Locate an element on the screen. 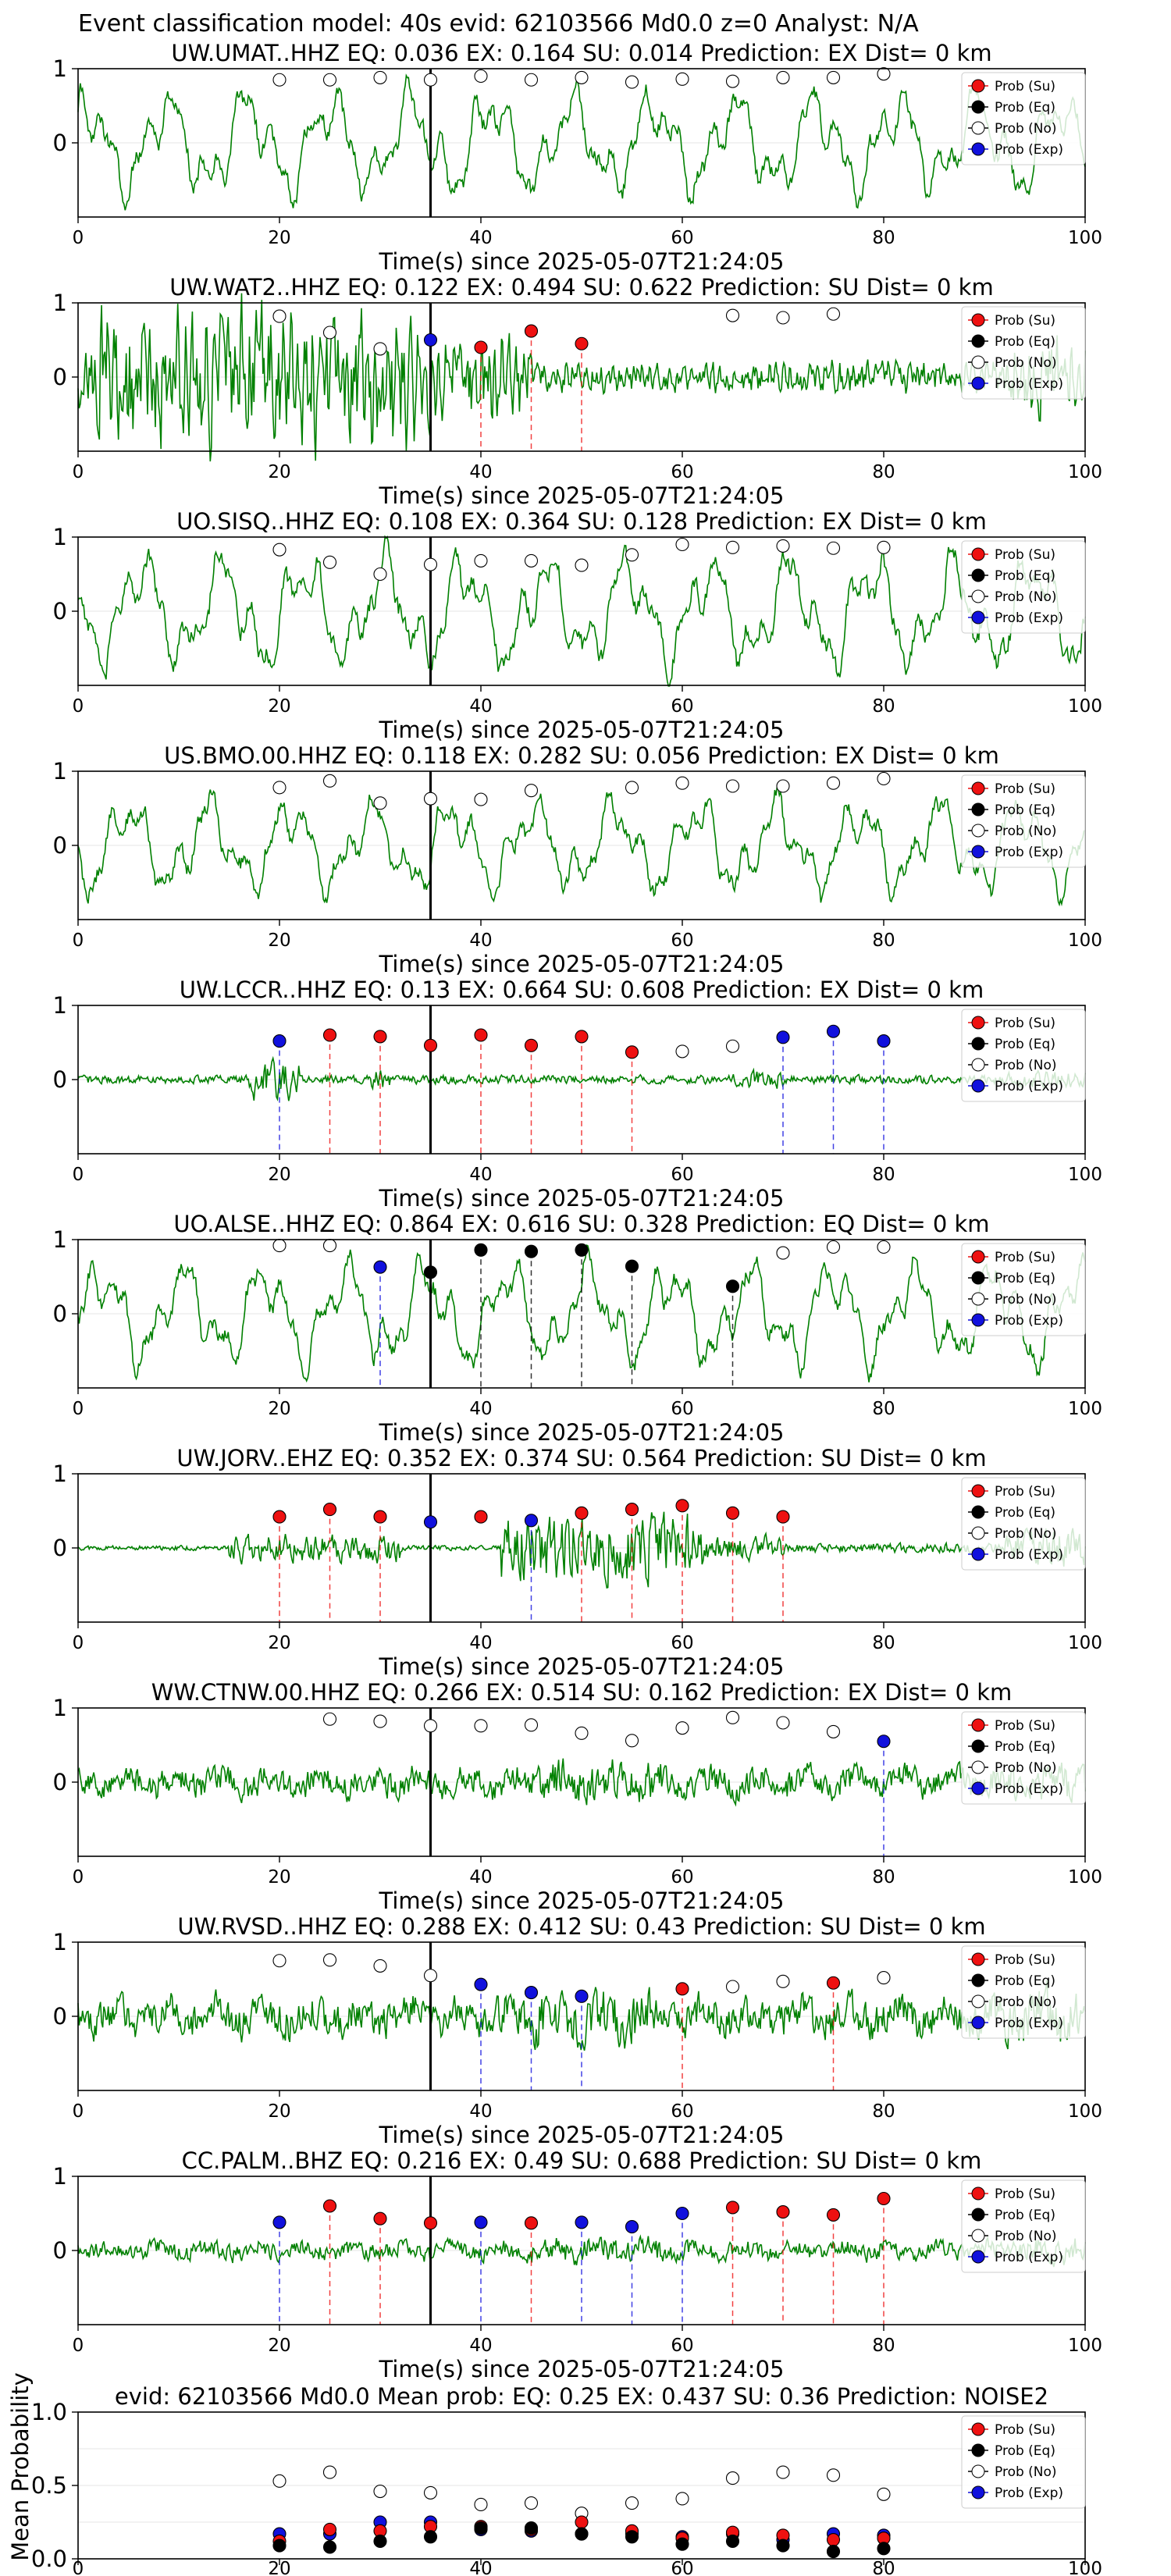 This screenshot has height=2576, width=1171. legend-label-no: Prob (No) is located at coordinates (1026, 2236).